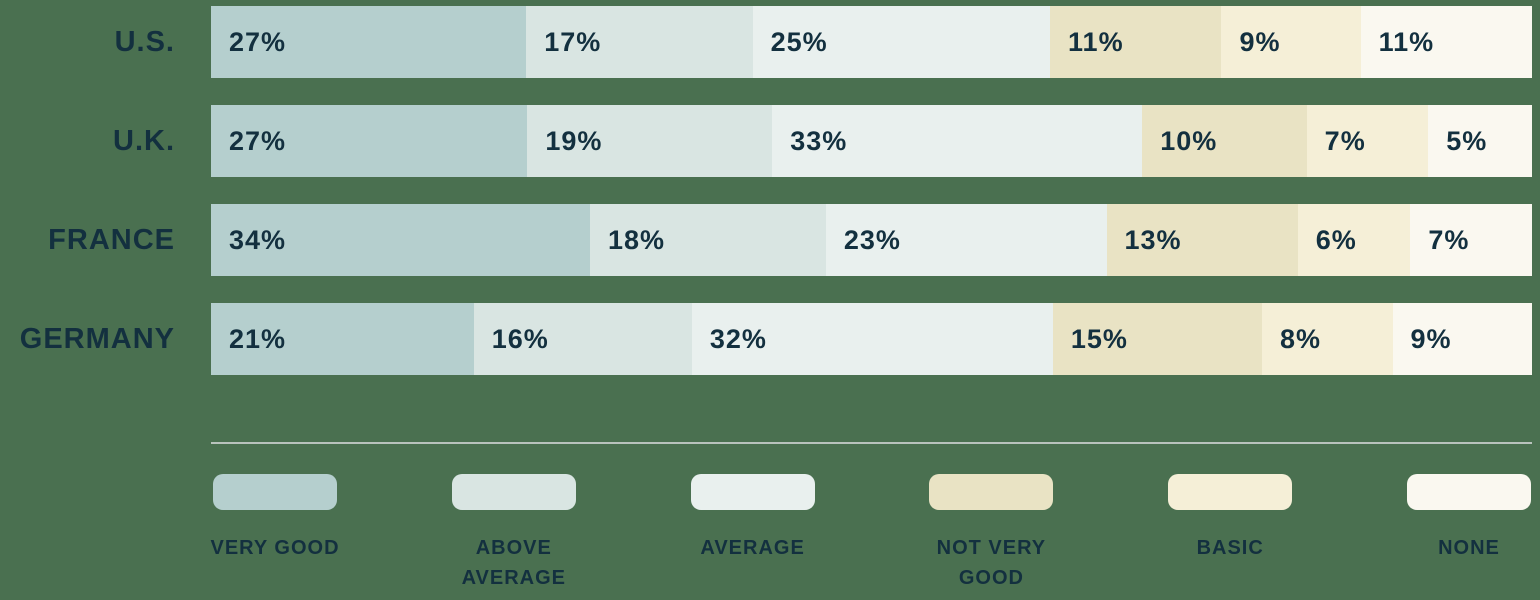  I want to click on bar-segment: 18%, so click(707, 240).